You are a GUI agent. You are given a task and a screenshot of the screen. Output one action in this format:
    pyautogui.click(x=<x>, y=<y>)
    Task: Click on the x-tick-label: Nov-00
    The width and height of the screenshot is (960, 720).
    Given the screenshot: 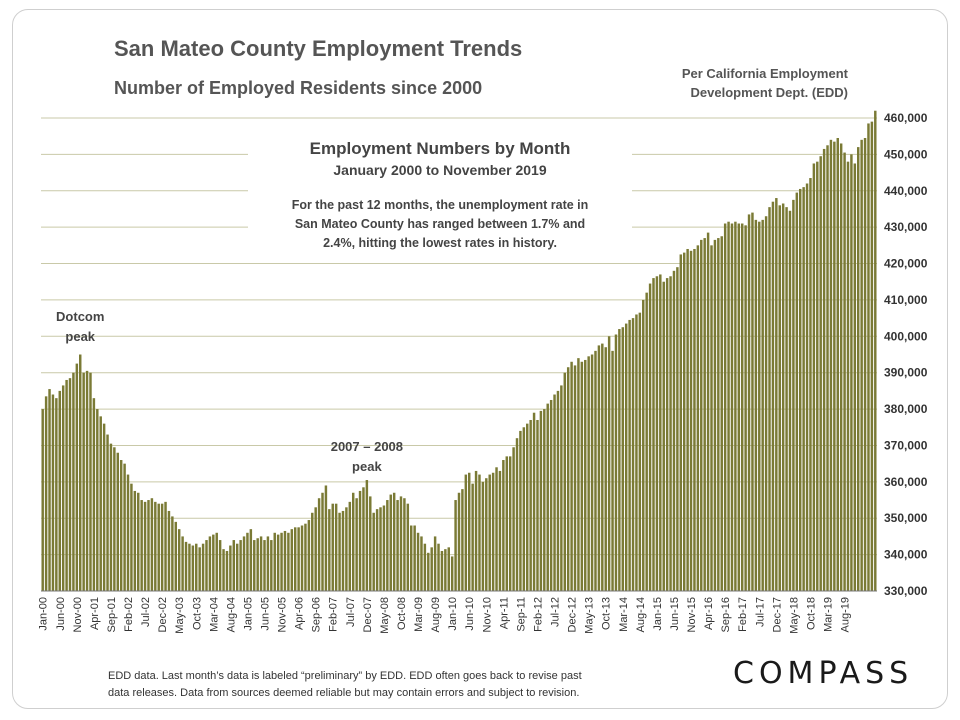 What is the action you would take?
    pyautogui.click(x=78, y=614)
    